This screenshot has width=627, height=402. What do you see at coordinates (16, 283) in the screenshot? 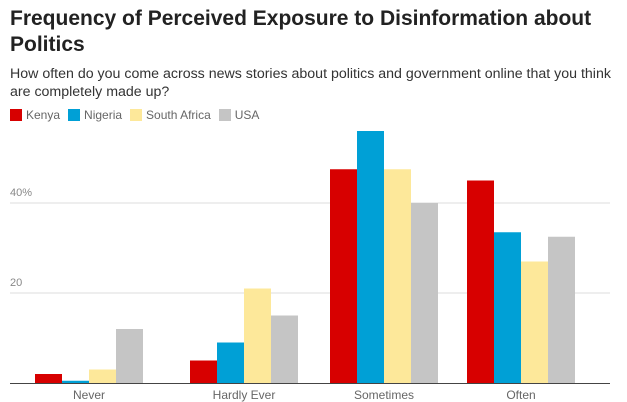
I see `y-tick-label: 20` at bounding box center [16, 283].